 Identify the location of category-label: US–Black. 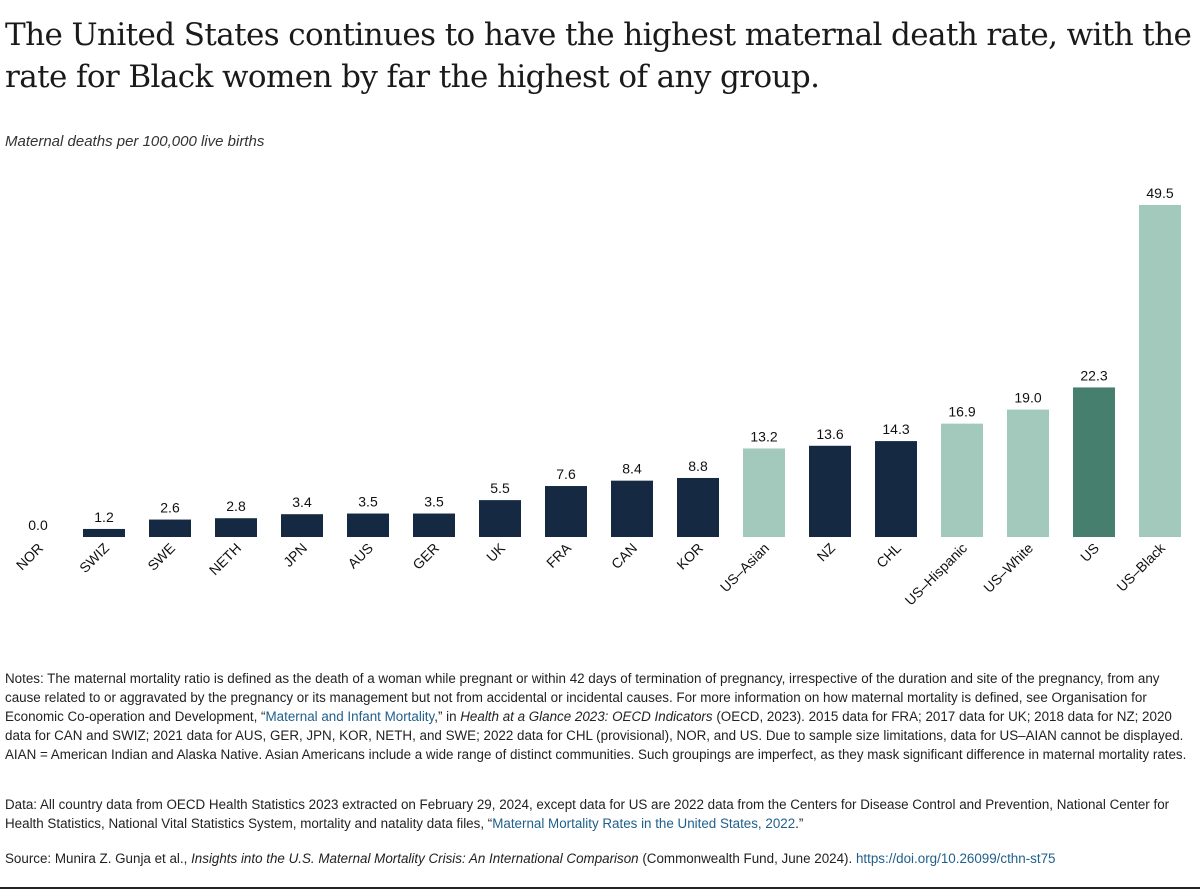
(1140, 566).